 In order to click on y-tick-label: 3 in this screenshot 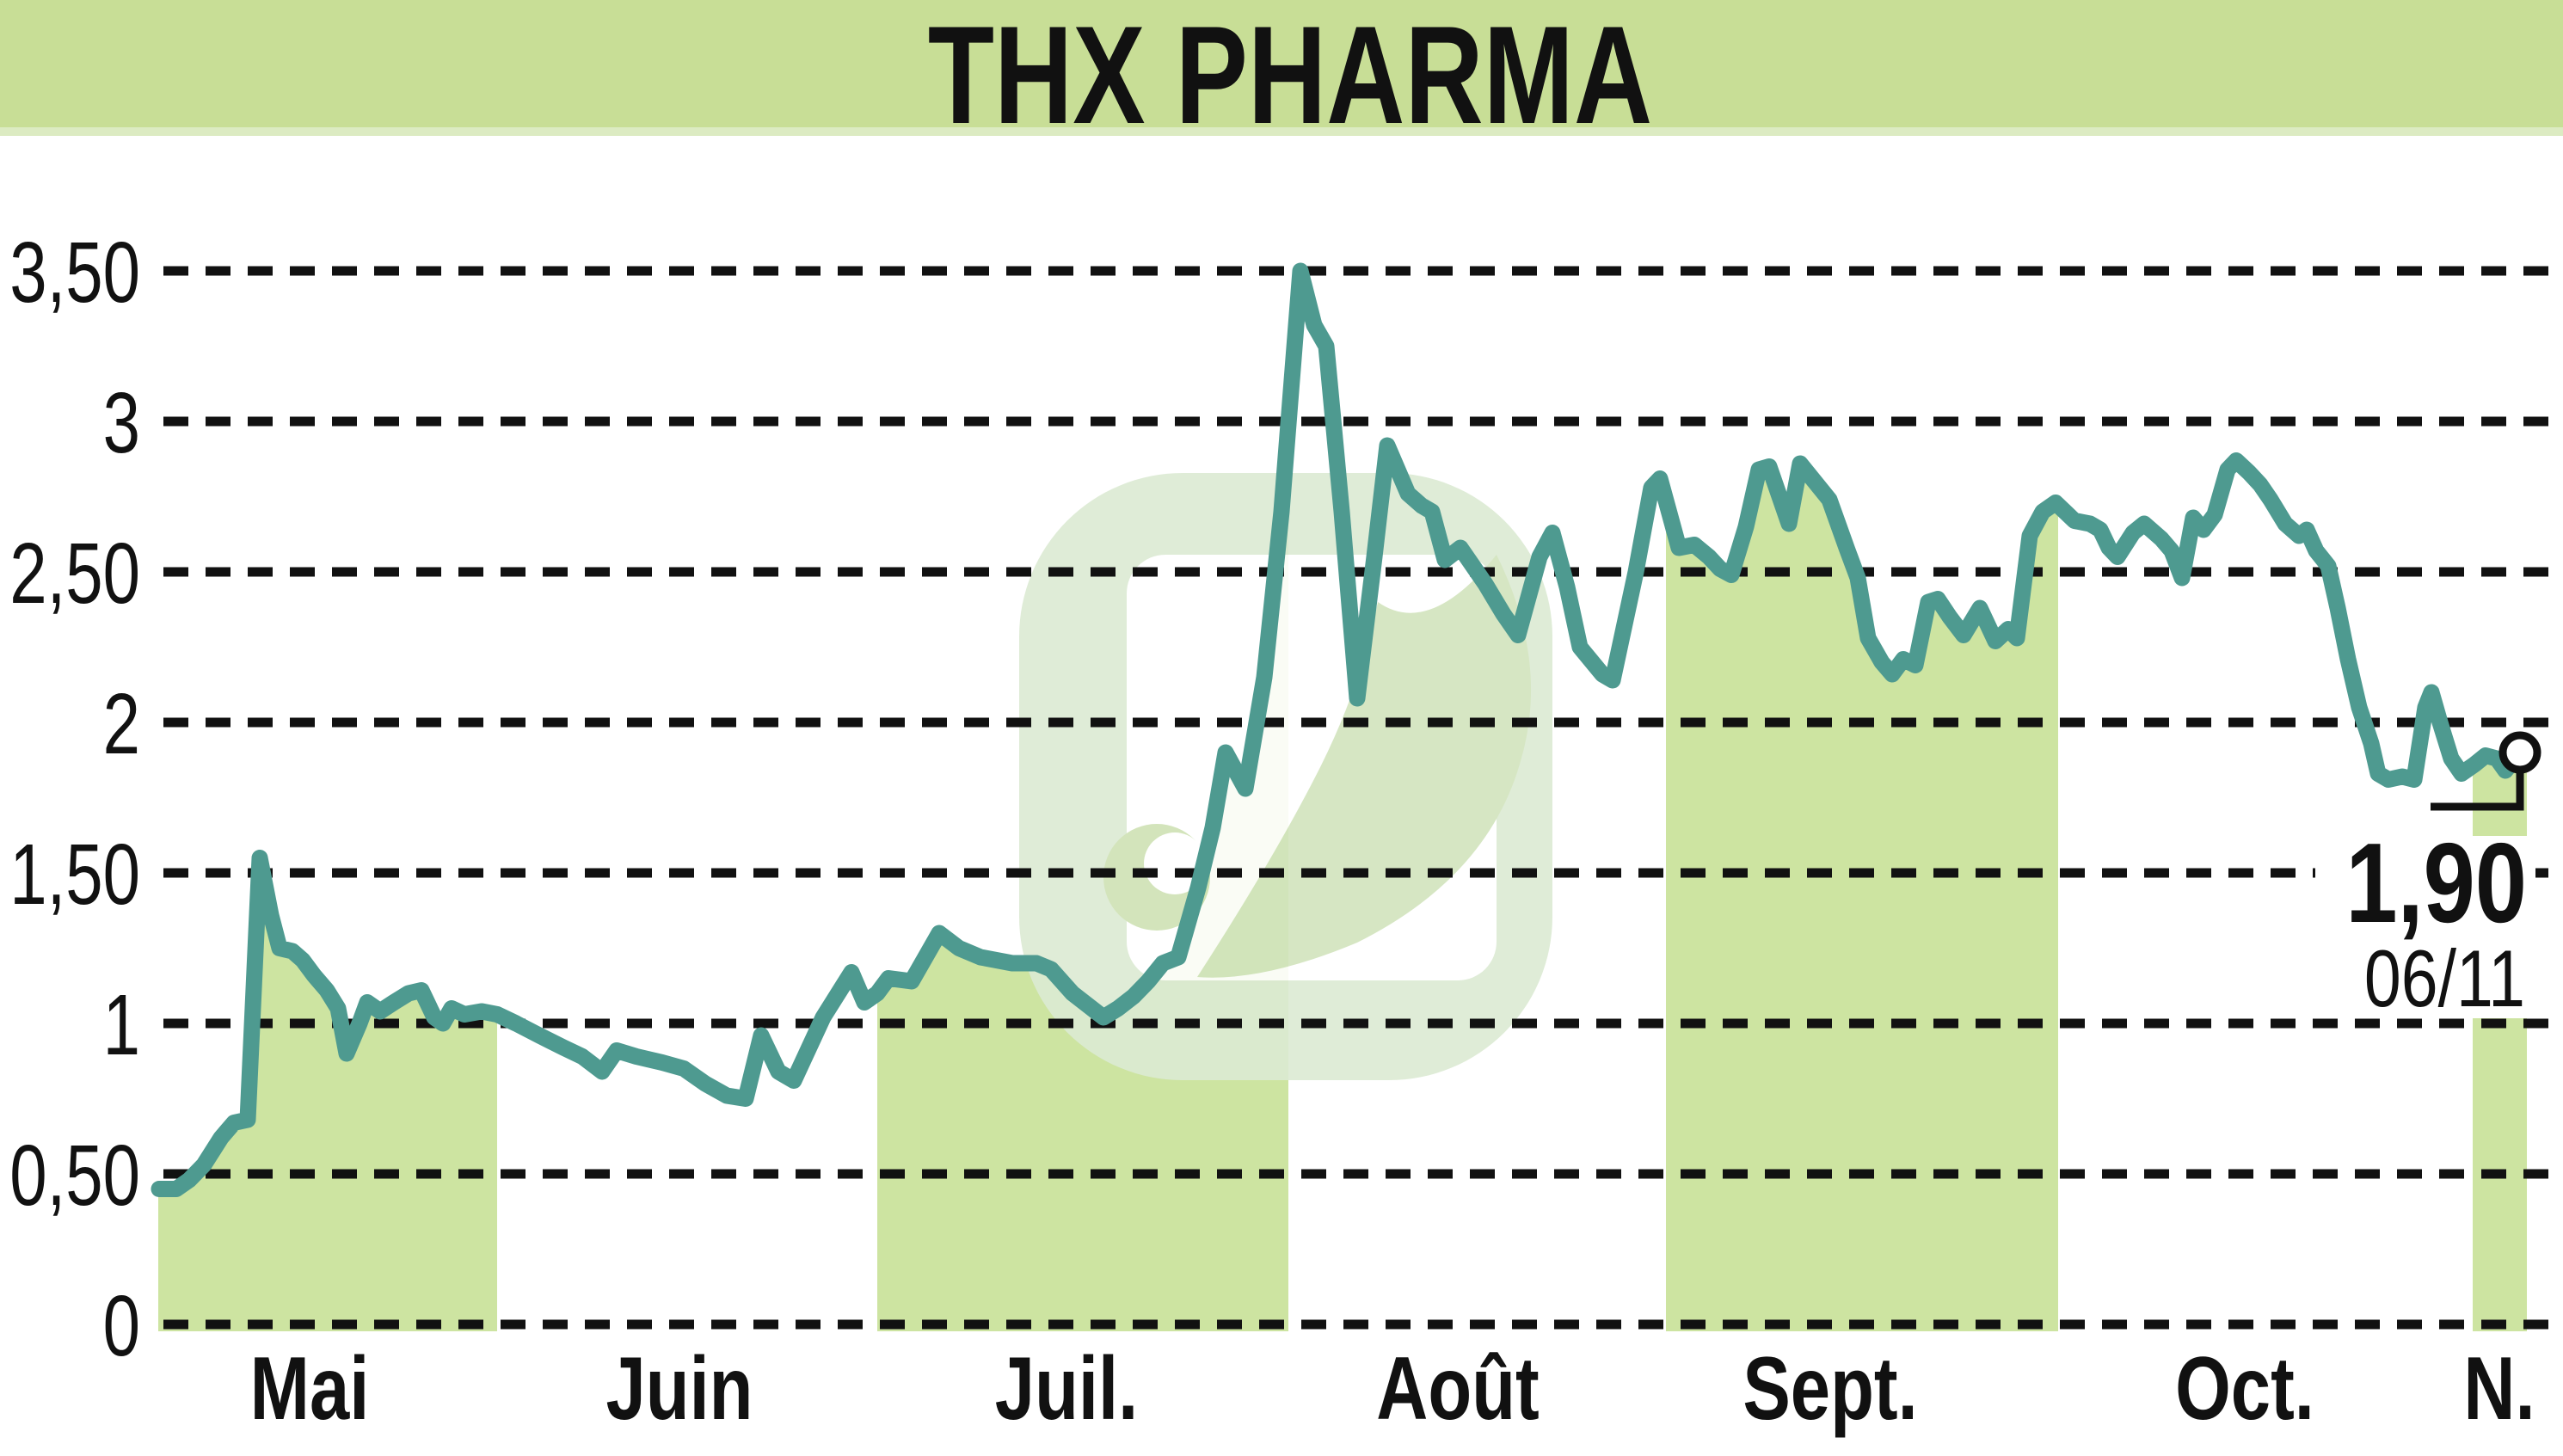, I will do `click(121, 424)`.